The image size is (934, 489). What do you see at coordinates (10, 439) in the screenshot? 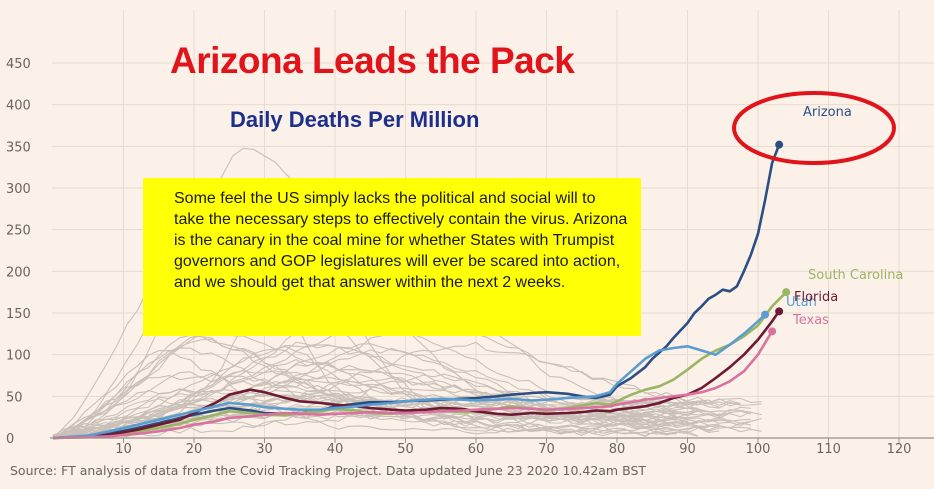
I see `y-tick-label: 0` at bounding box center [10, 439].